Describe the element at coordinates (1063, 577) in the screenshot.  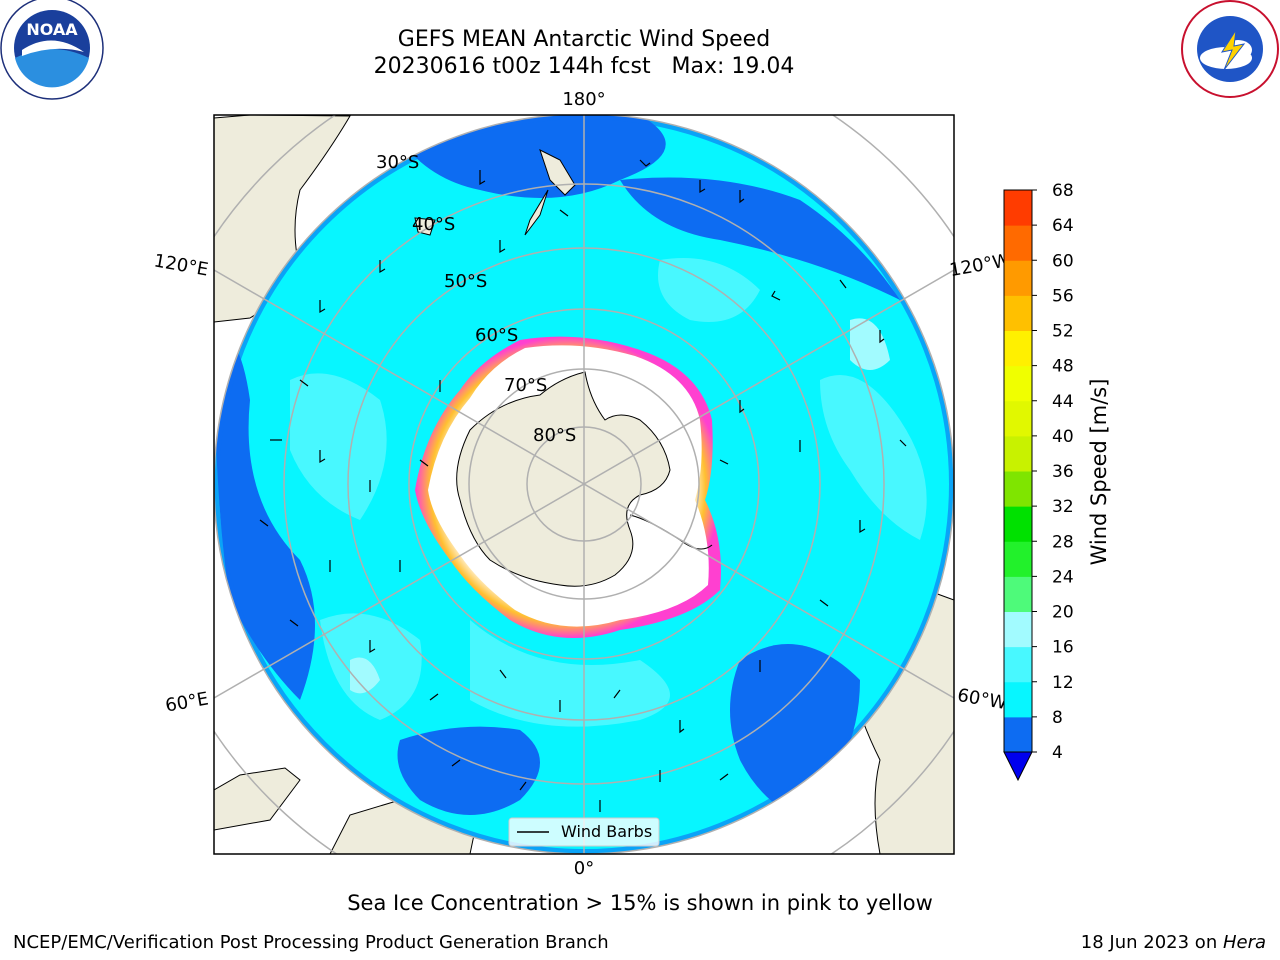
I see `colorbar-tick-label: 24` at that location.